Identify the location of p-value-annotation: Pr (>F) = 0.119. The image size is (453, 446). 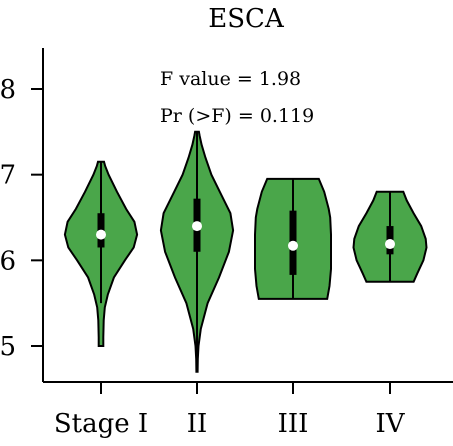
(237, 116).